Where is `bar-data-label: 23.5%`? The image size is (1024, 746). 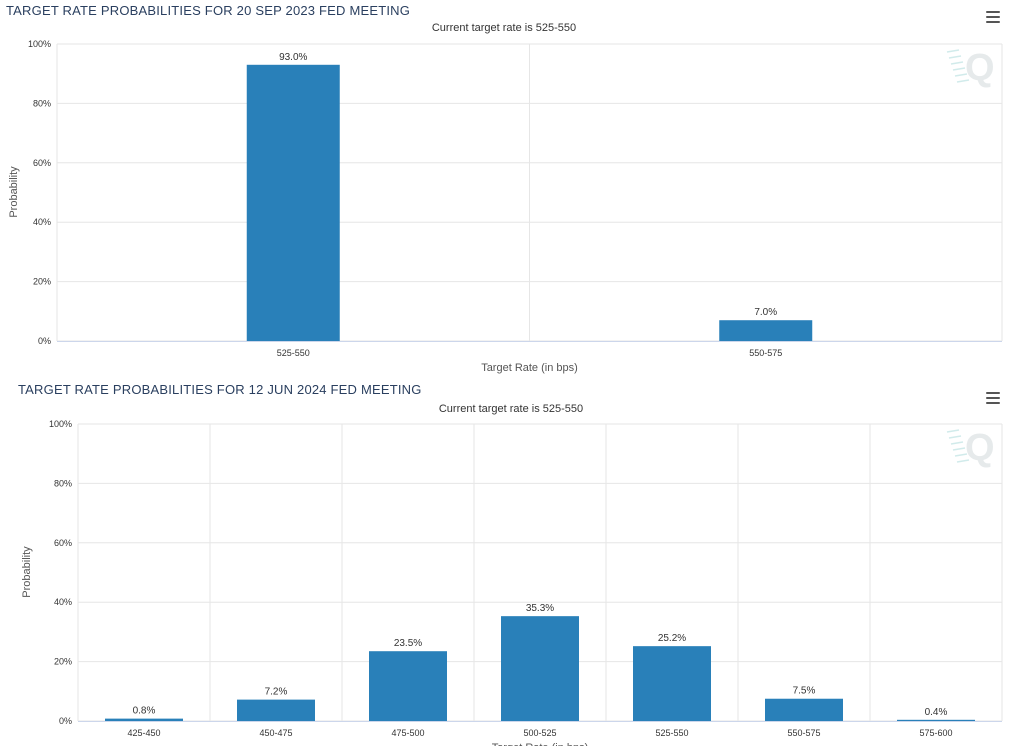
bar-data-label: 23.5% is located at coordinates (408, 643).